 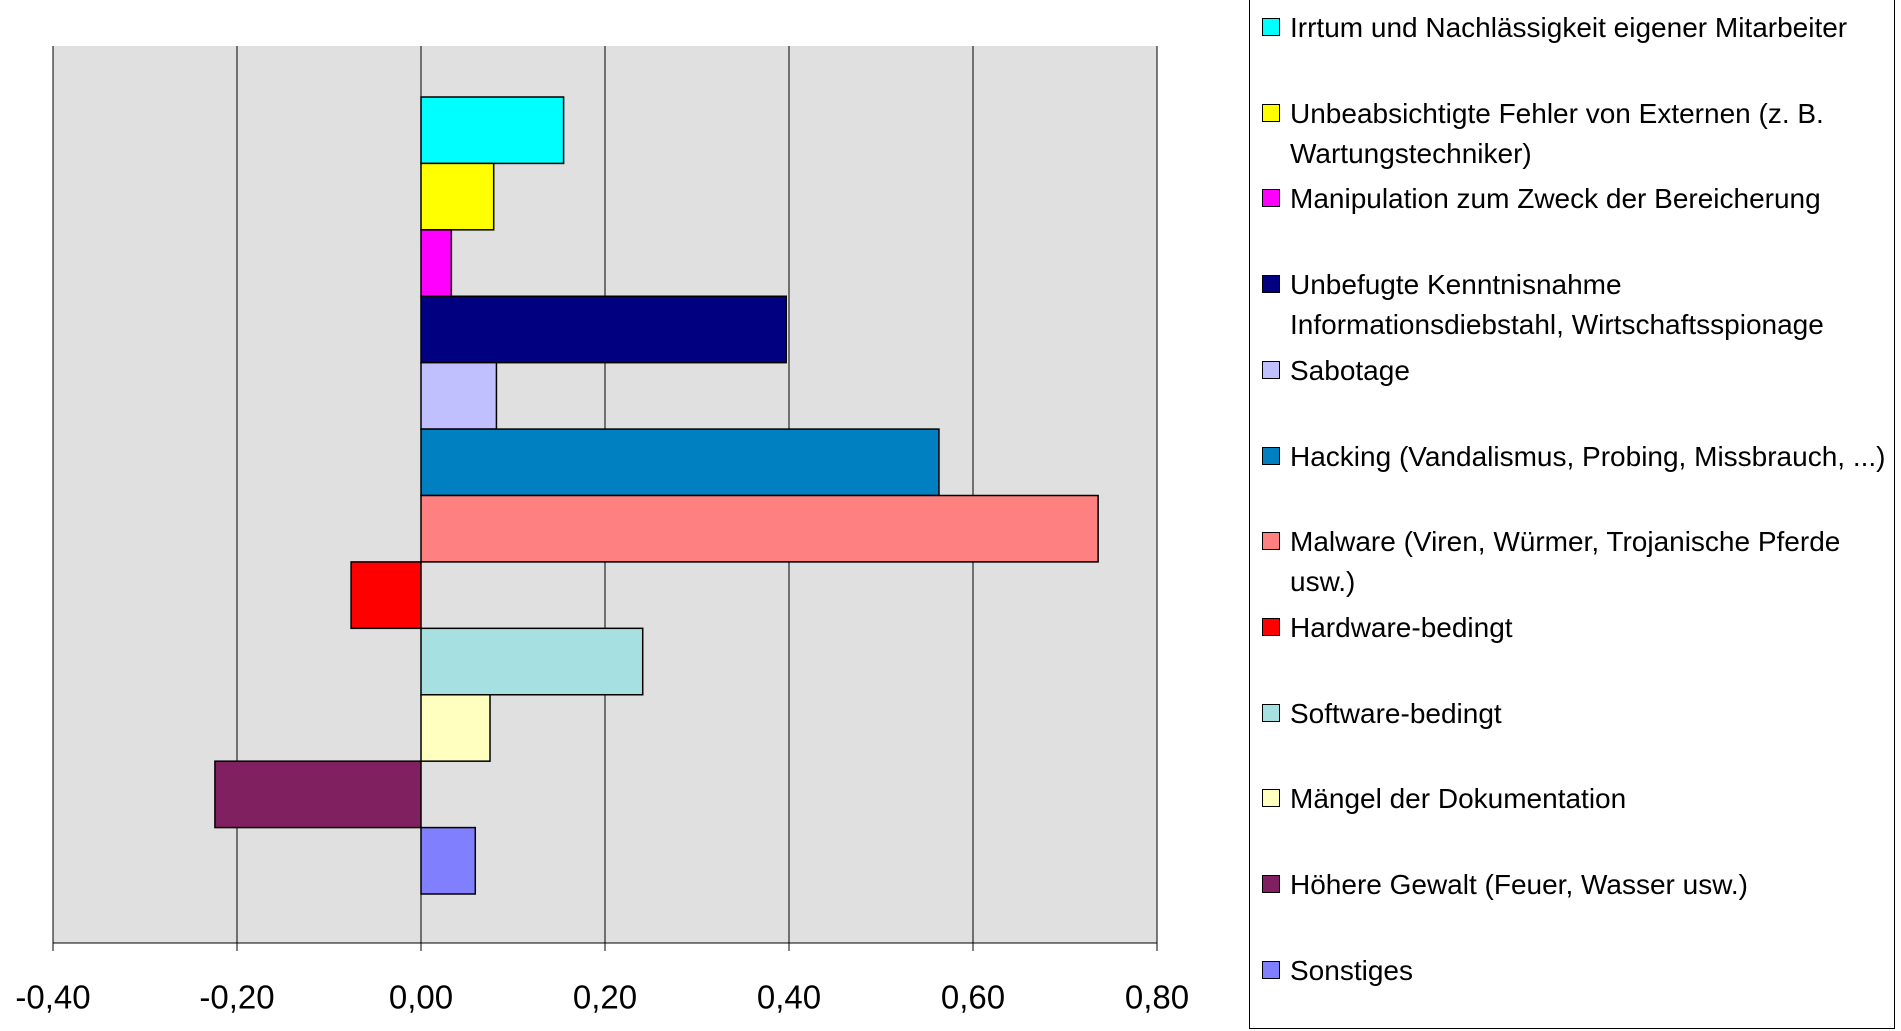 I want to click on legend-label: Sonstiges, so click(x=1351, y=970).